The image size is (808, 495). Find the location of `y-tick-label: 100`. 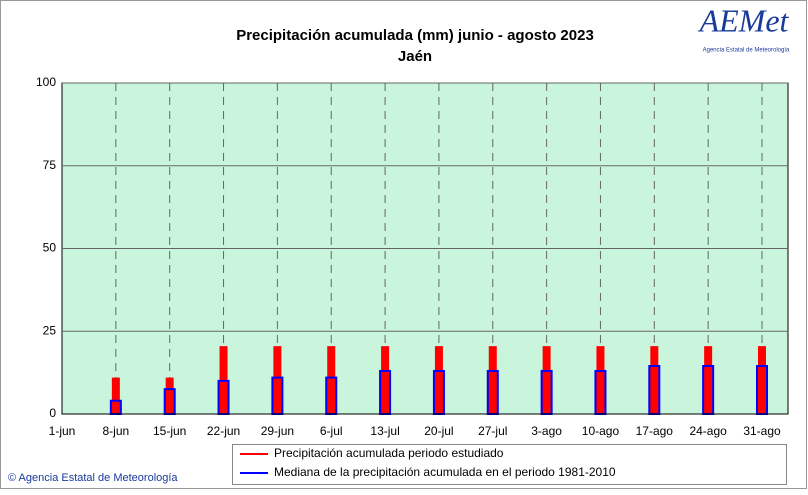

y-tick-label: 100 is located at coordinates (46, 82).